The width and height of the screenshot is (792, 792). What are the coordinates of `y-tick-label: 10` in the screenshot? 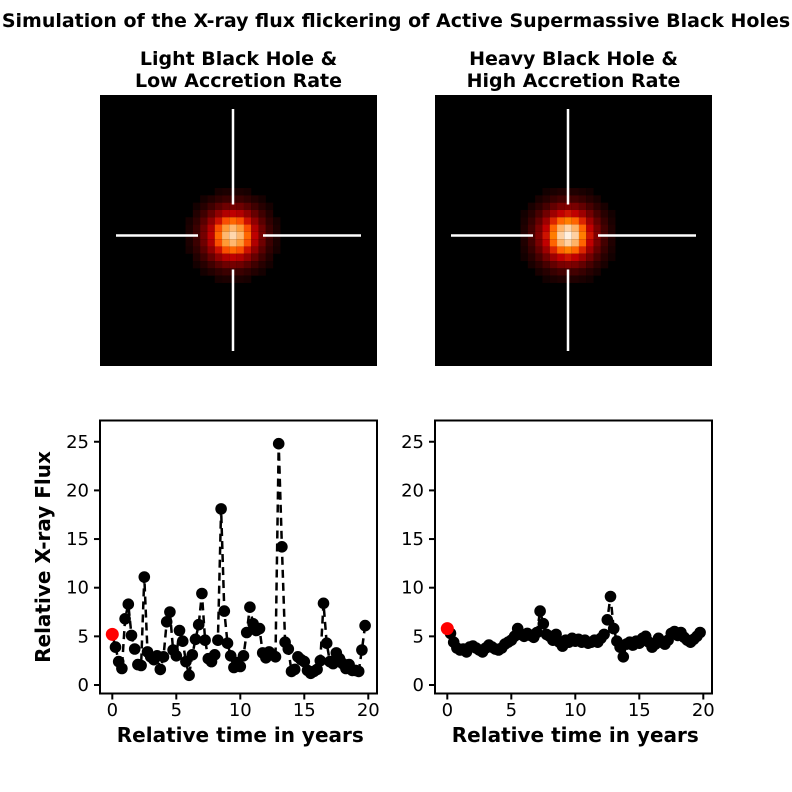 It's located at (77, 588).